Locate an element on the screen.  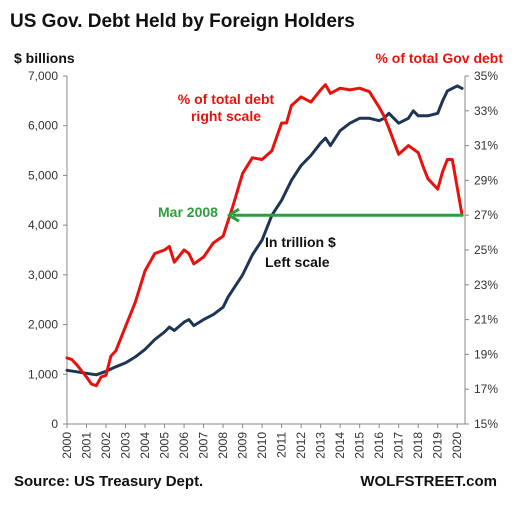
right-tick-label: 17% is located at coordinates (486, 389).